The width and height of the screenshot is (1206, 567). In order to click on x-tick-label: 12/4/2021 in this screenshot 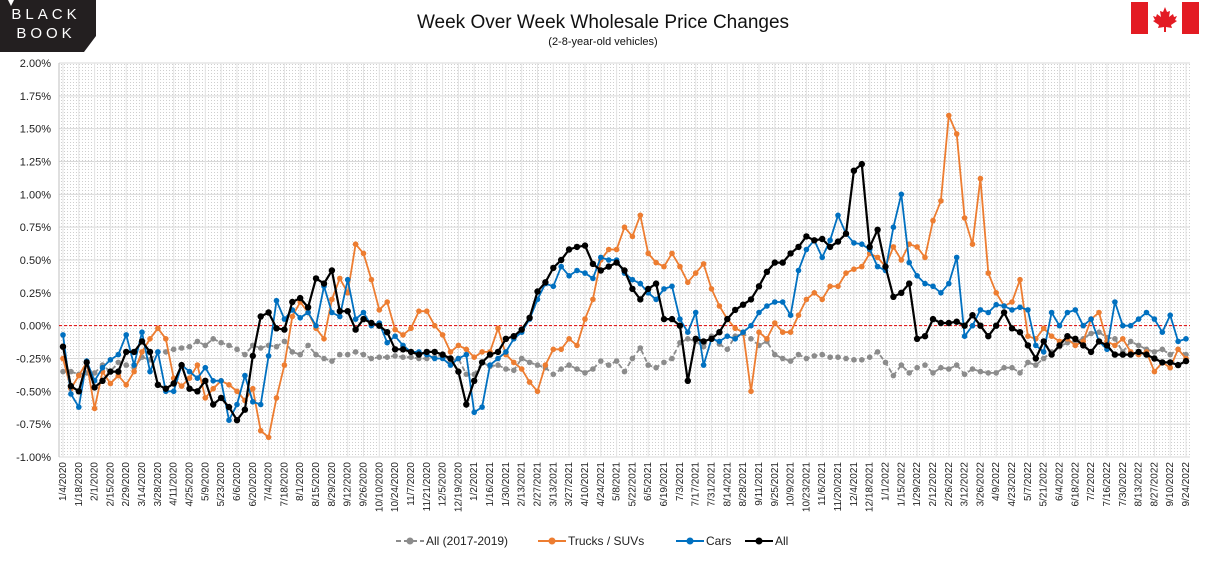, I will do `click(854, 484)`.